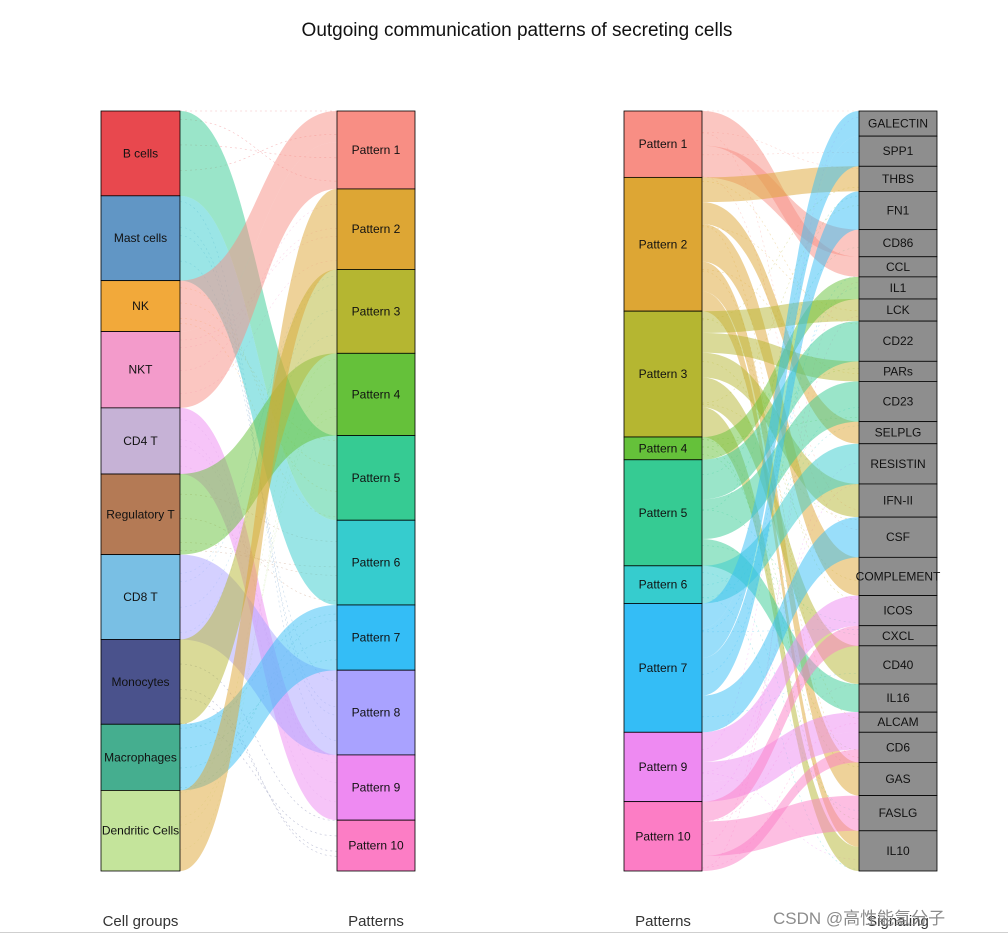  I want to click on right-node-label: ALCAM, so click(897, 722).